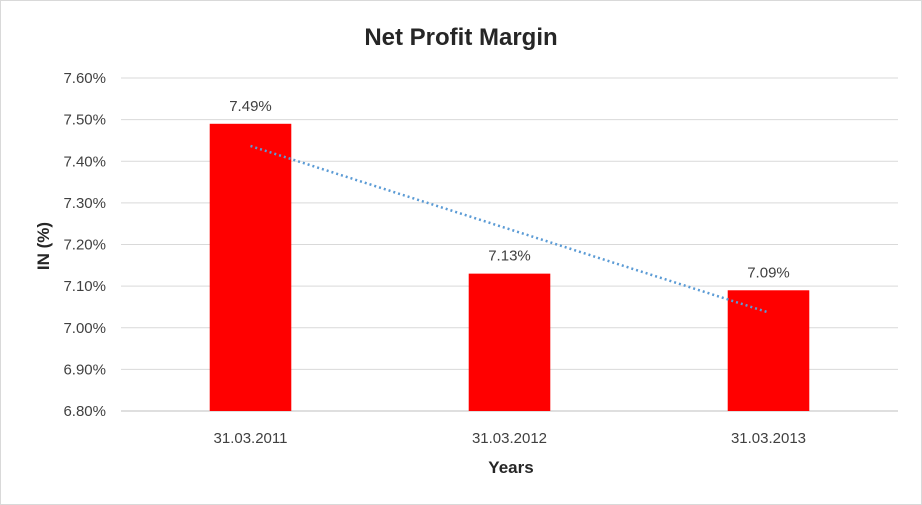 Image resolution: width=922 pixels, height=505 pixels. I want to click on y-axis-title: IN (%), so click(43, 246).